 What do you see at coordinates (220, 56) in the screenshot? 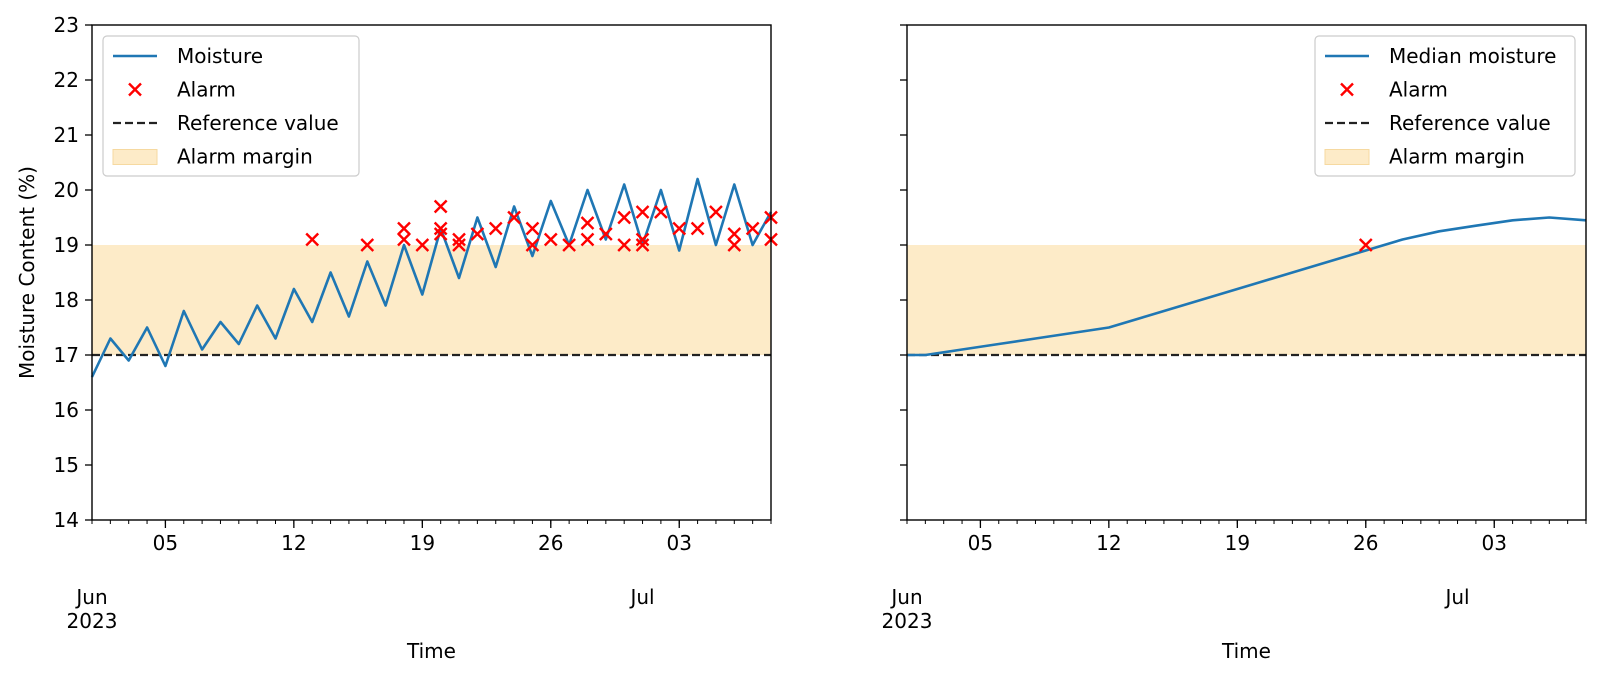
I see `legend-entry-label: Moisture` at bounding box center [220, 56].